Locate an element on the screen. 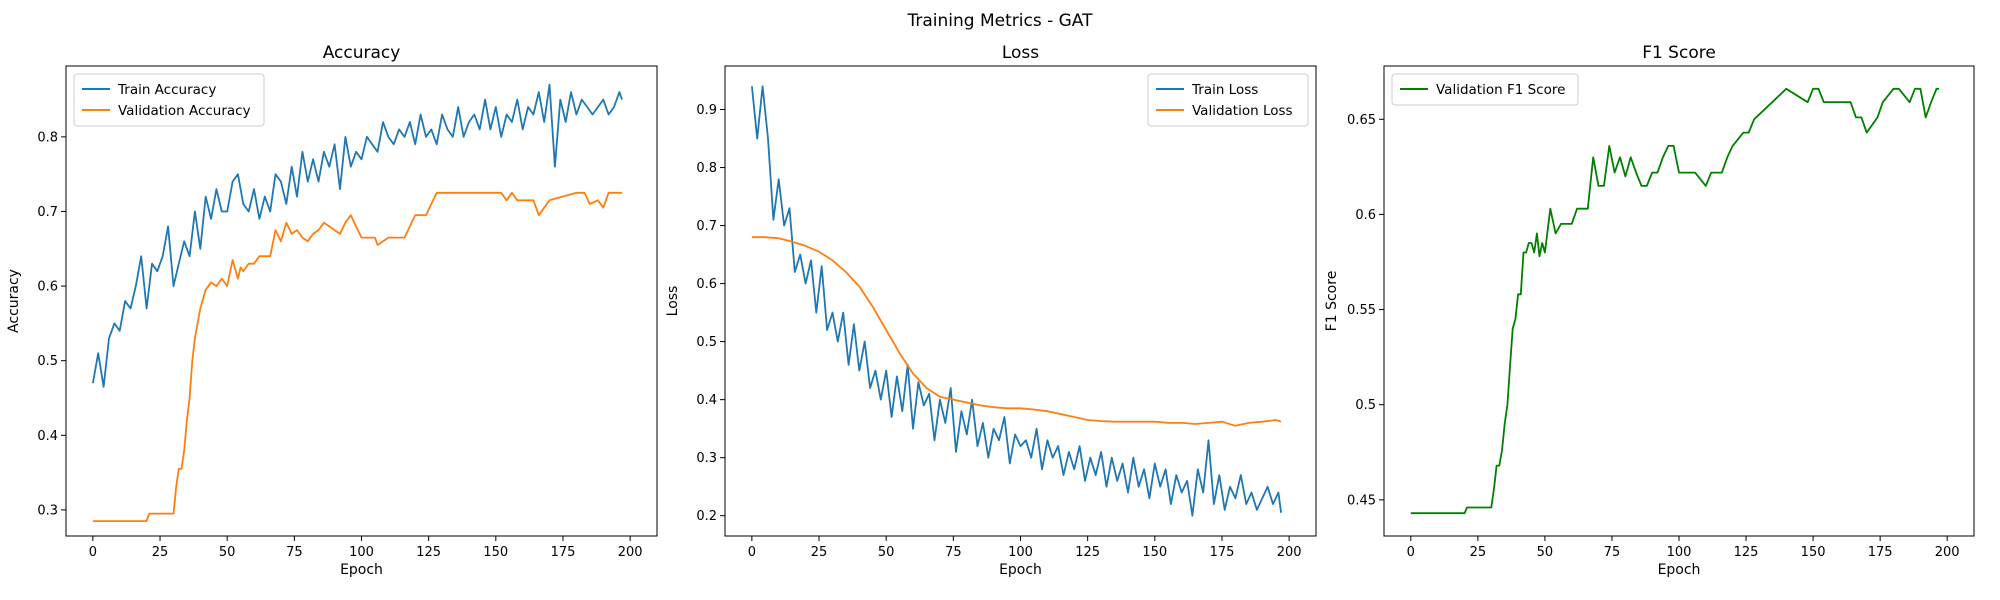 The height and width of the screenshot is (600, 2000). legend: Validation F1 Score is located at coordinates (1485, 89).